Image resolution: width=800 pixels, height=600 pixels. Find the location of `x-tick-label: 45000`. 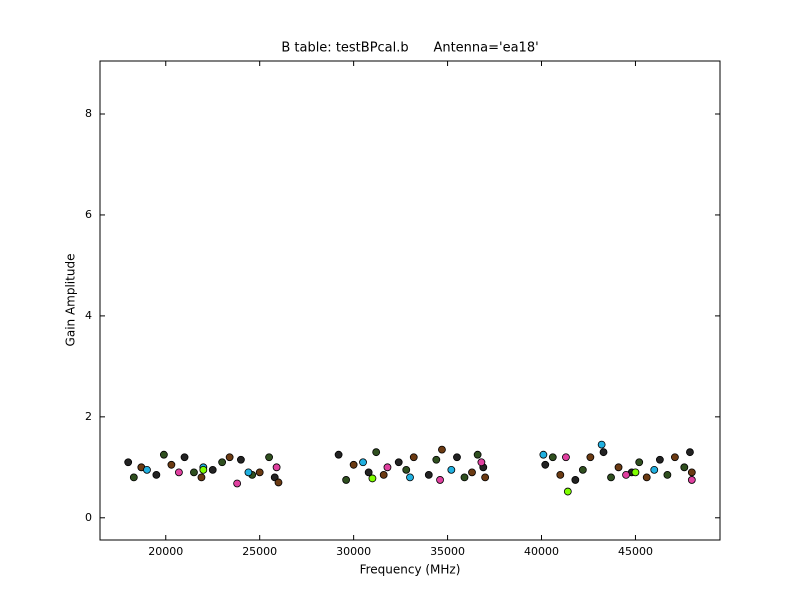

x-tick-label: 45000 is located at coordinates (635, 551).